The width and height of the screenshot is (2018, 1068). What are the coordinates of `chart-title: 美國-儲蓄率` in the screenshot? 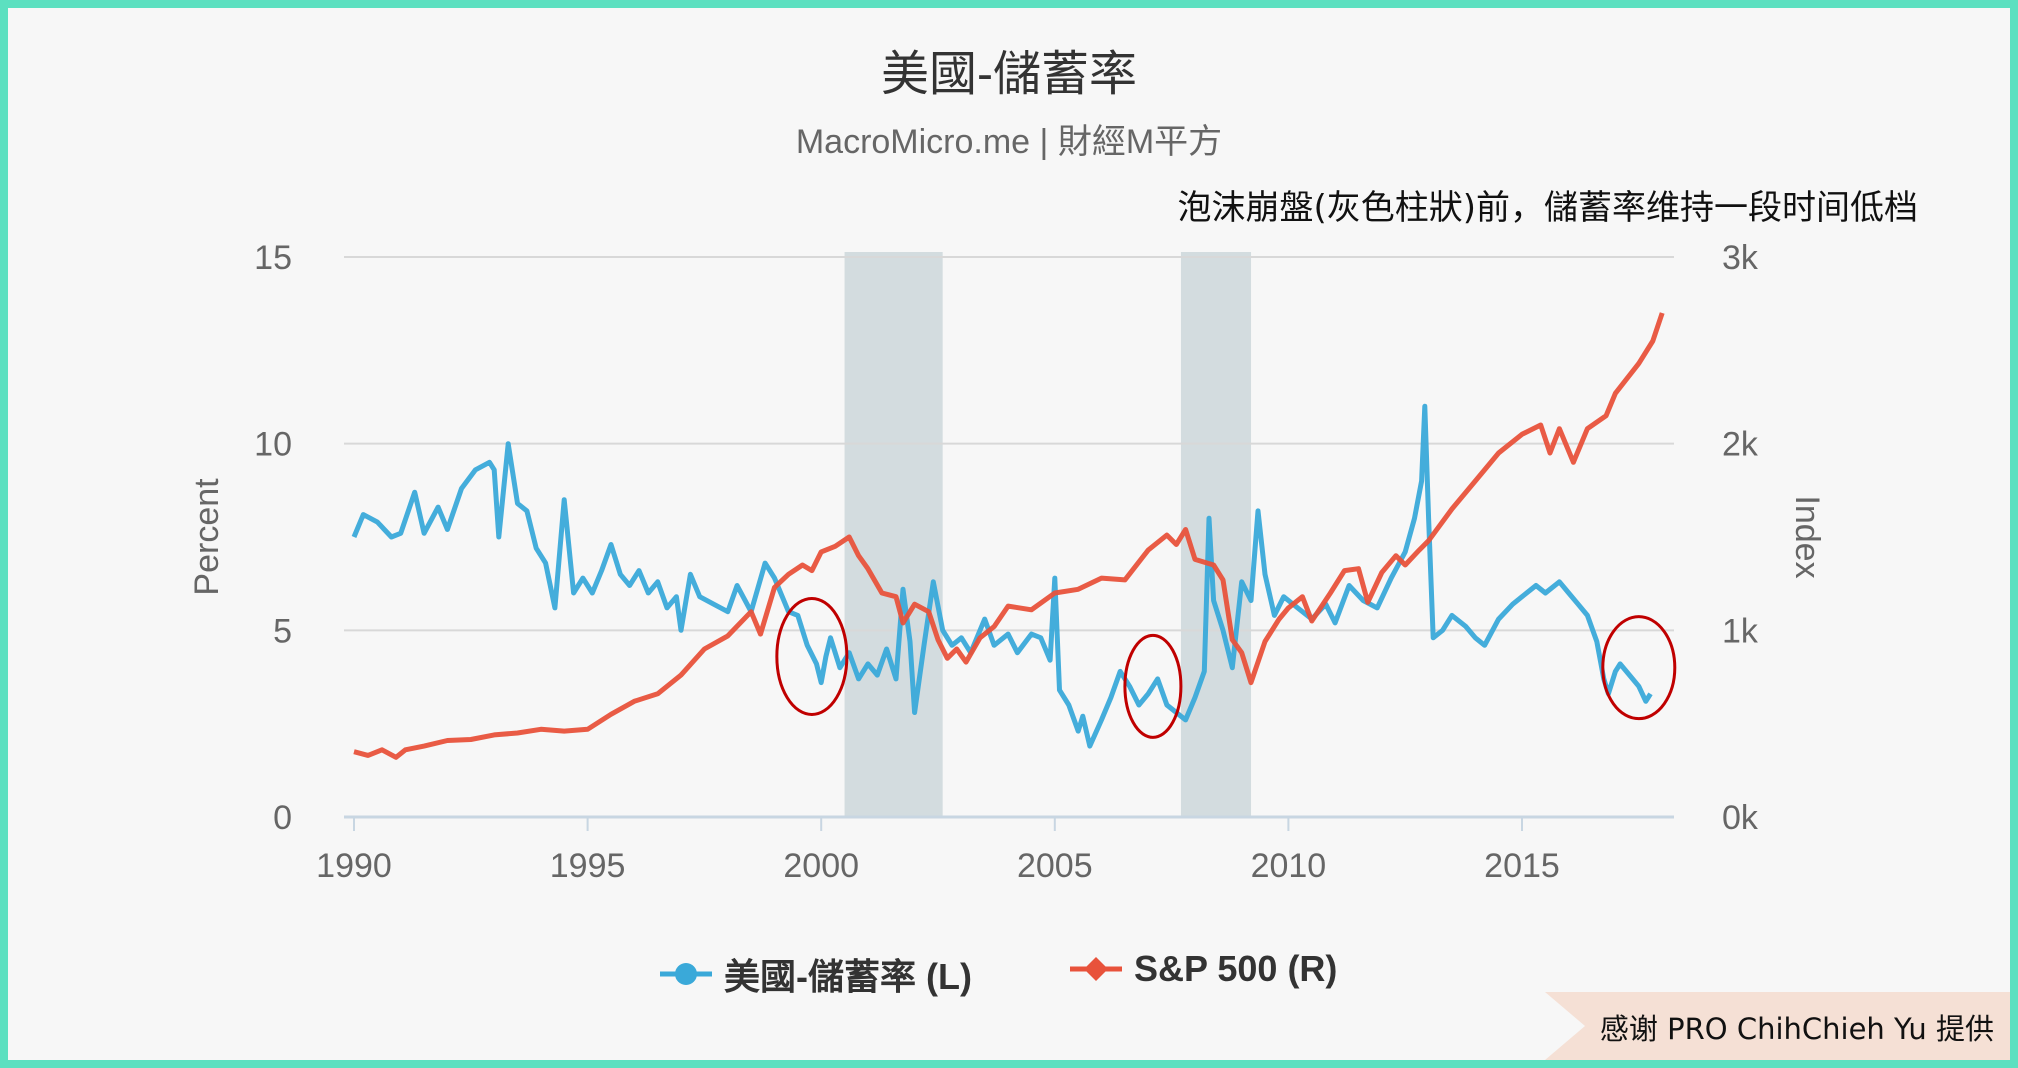 It's located at (1009, 74).